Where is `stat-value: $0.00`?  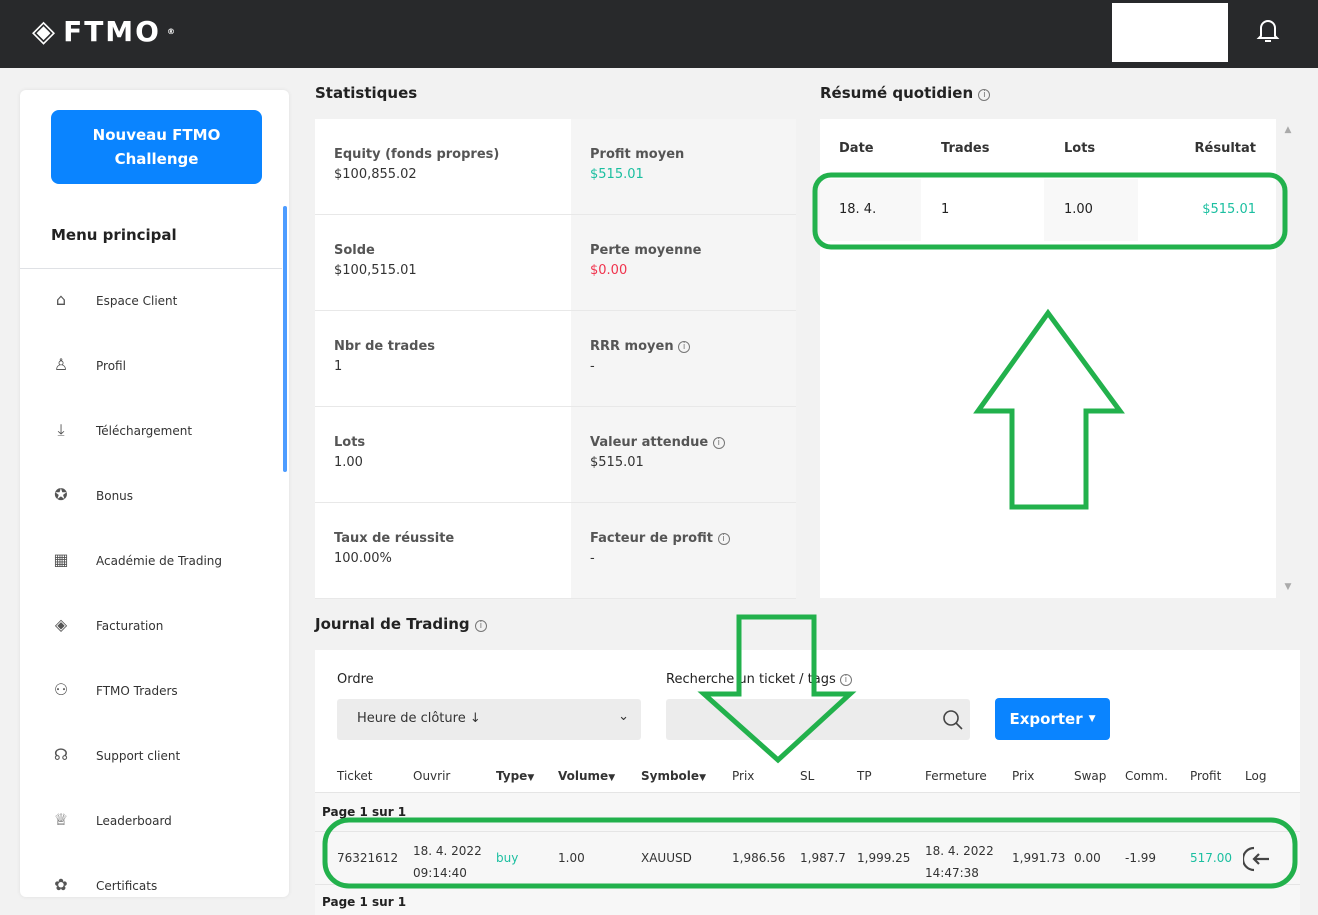 stat-value: $0.00 is located at coordinates (609, 270).